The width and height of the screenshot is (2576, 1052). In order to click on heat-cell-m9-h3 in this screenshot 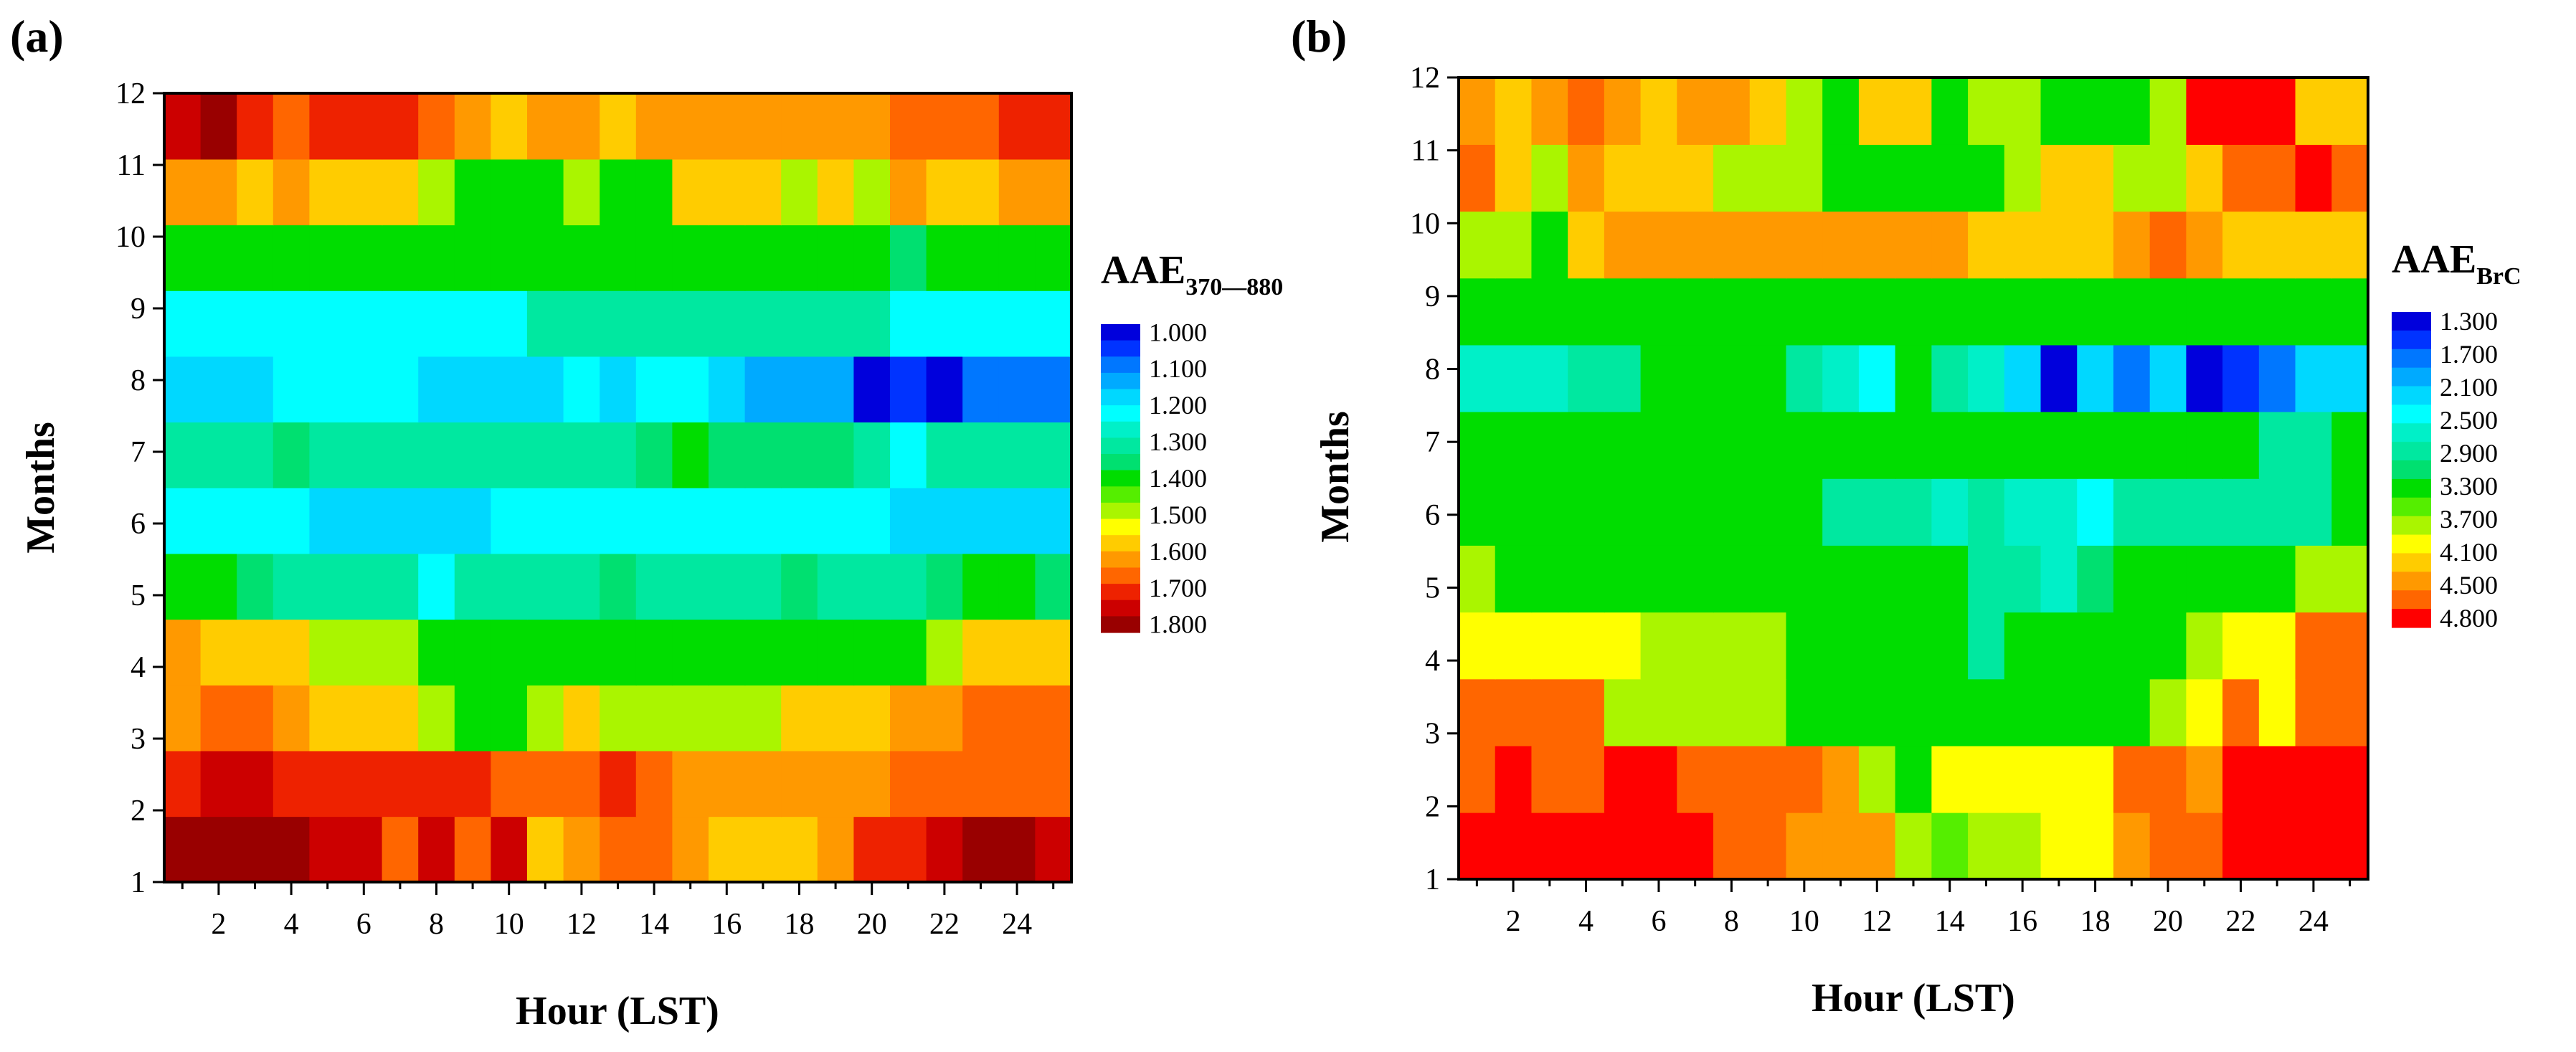, I will do `click(255, 323)`.